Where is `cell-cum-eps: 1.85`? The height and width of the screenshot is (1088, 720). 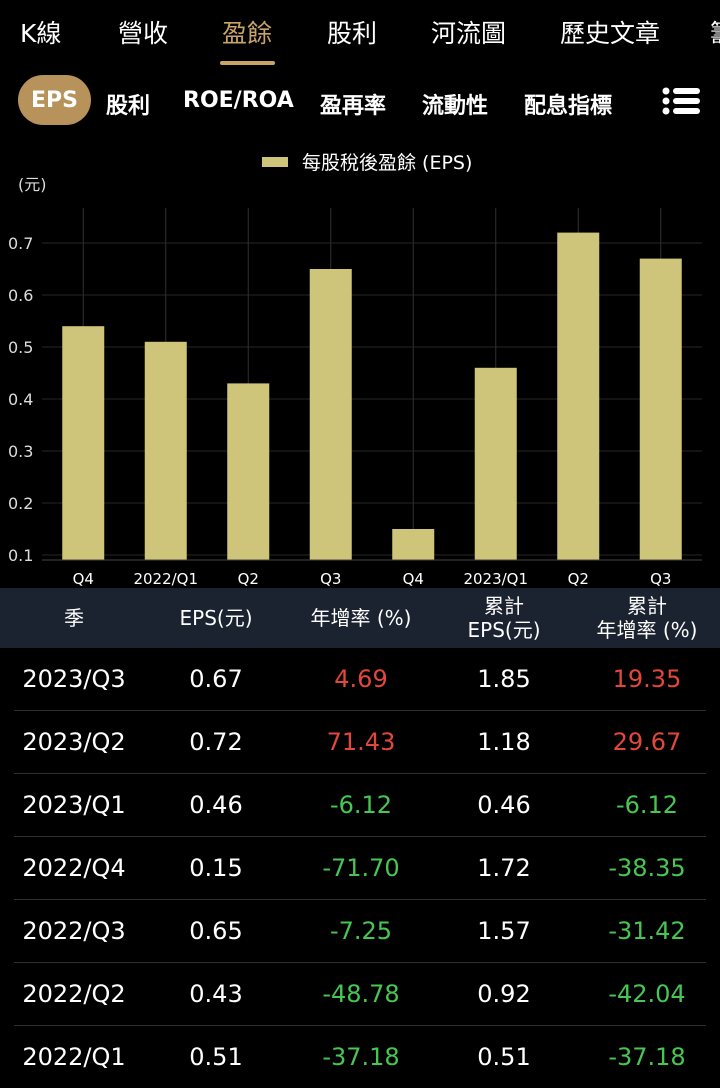 cell-cum-eps: 1.85 is located at coordinates (504, 679).